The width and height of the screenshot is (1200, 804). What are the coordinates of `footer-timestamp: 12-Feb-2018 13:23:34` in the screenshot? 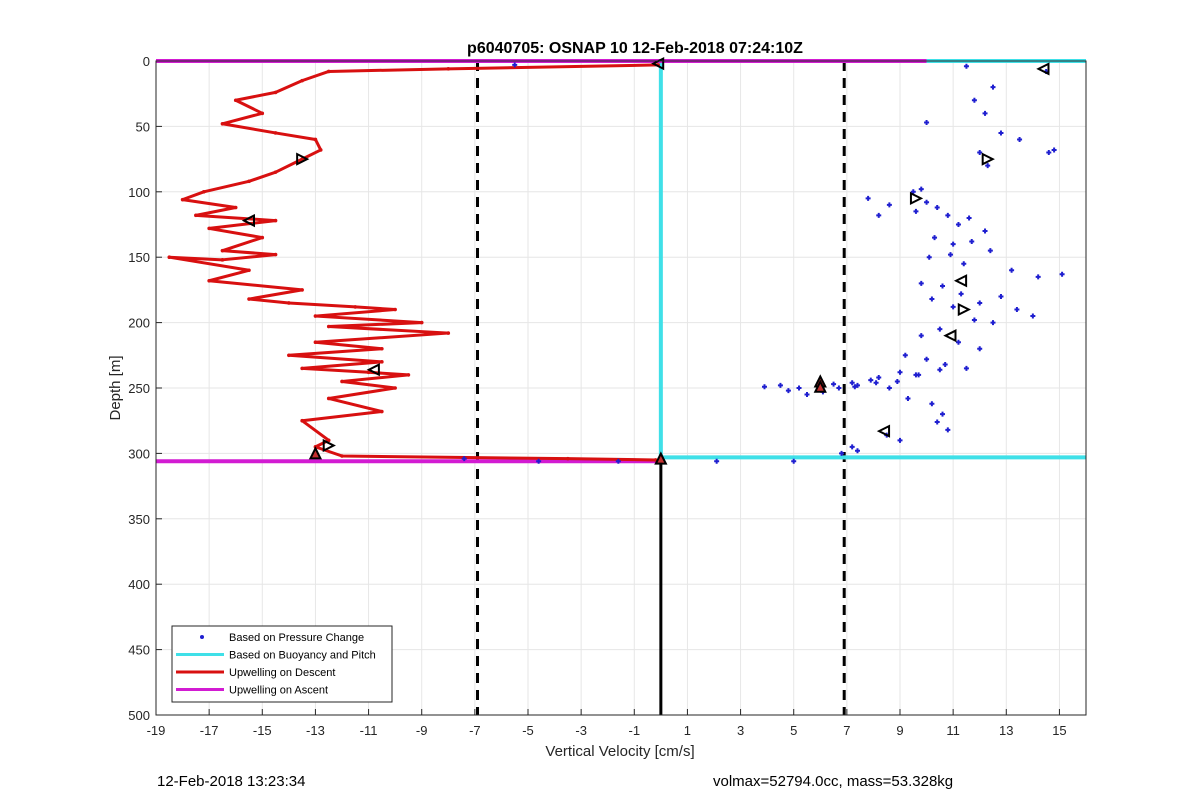 It's located at (231, 781).